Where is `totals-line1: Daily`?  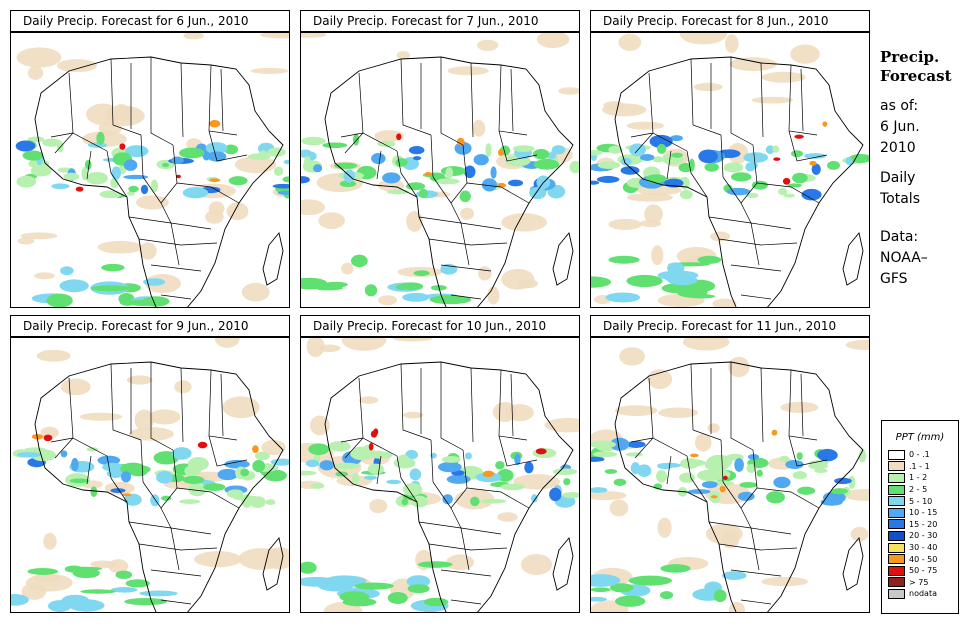
totals-line1: Daily is located at coordinates (898, 178).